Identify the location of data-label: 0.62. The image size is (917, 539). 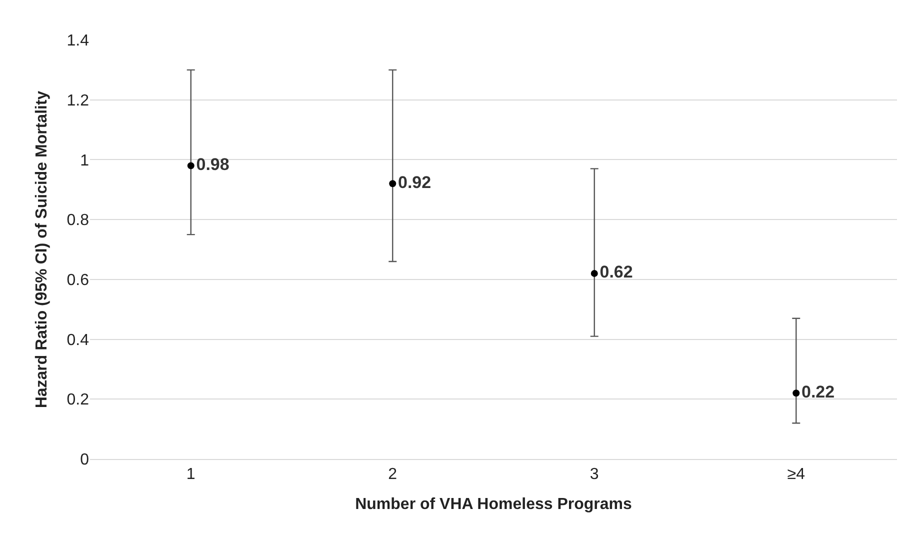
(616, 272).